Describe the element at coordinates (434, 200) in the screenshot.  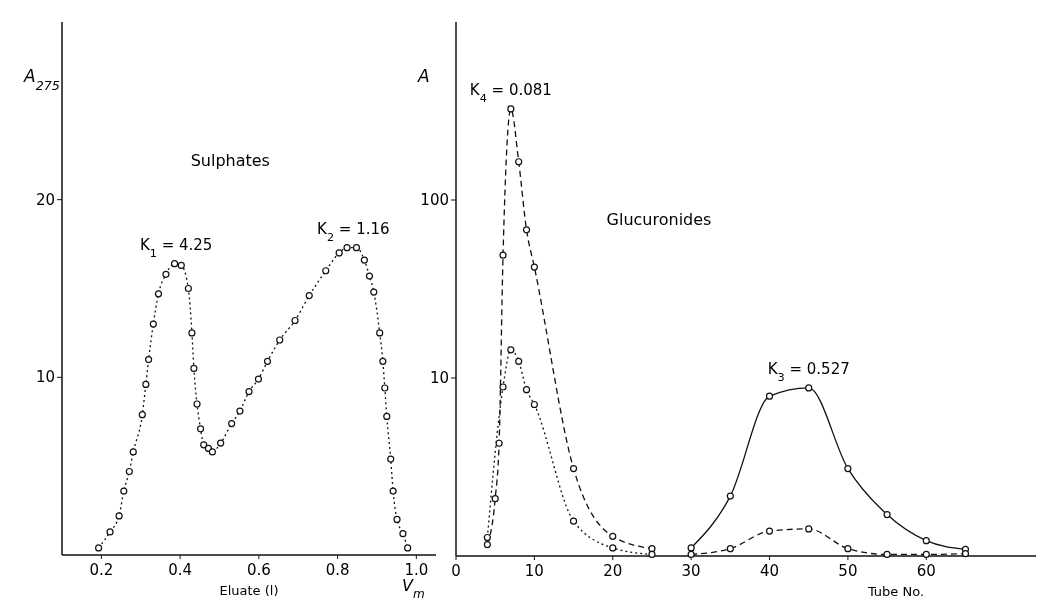
I see `y-tick-label: 100` at that location.